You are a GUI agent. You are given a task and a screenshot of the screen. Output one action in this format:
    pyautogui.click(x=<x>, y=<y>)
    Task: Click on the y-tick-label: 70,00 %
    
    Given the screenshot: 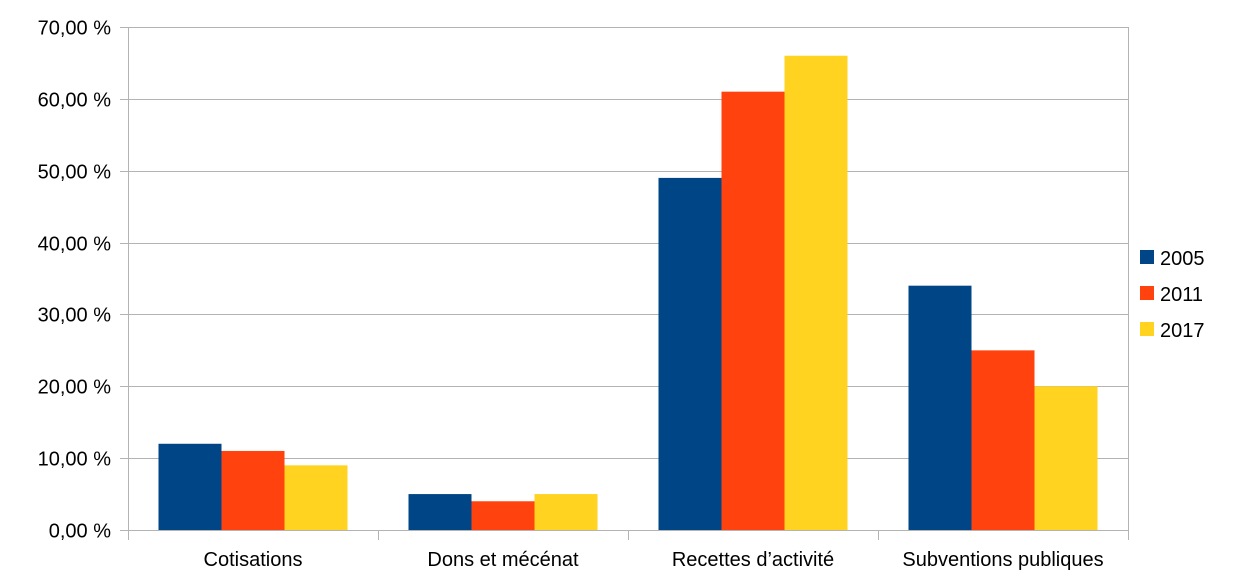 What is the action you would take?
    pyautogui.click(x=75, y=29)
    